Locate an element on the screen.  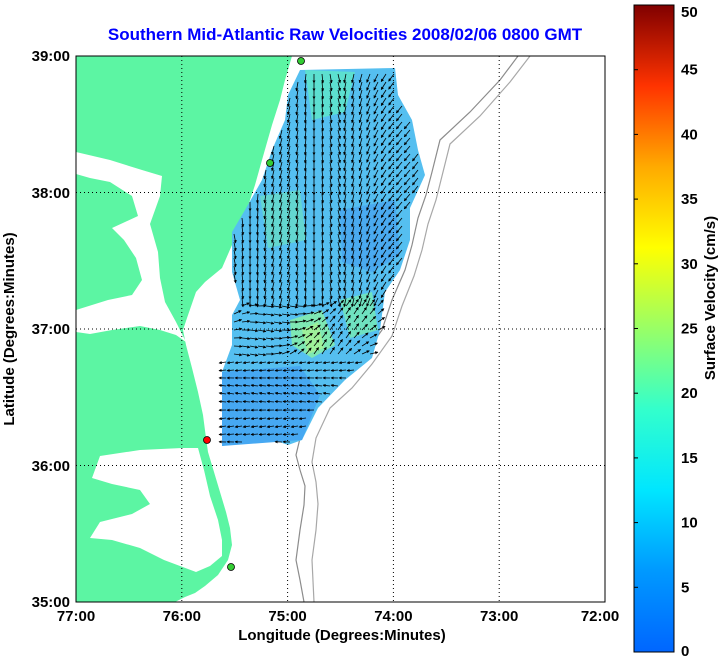
y-tick-label: 38:00 is located at coordinates (51, 193).